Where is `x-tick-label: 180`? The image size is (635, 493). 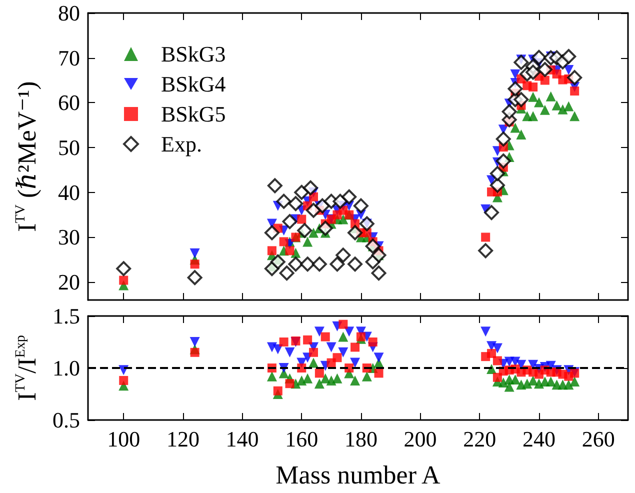 x-tick-label: 180 is located at coordinates (361, 439).